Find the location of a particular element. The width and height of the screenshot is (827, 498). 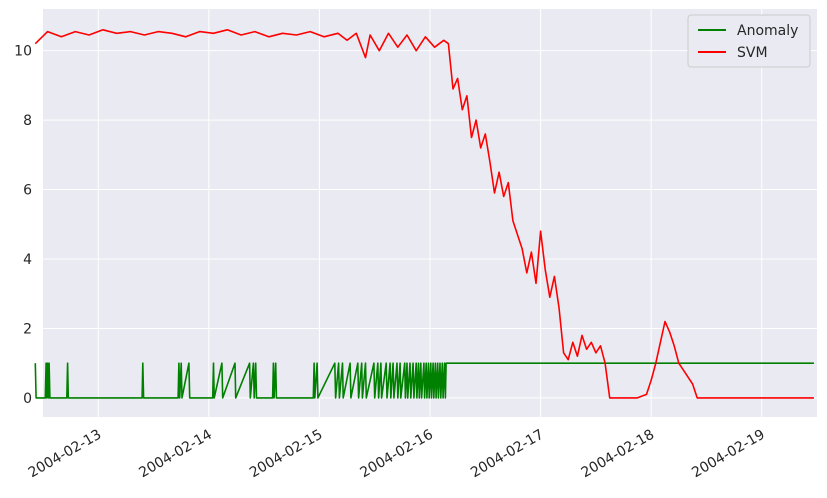

y-tick-label: 2 is located at coordinates (27, 329).